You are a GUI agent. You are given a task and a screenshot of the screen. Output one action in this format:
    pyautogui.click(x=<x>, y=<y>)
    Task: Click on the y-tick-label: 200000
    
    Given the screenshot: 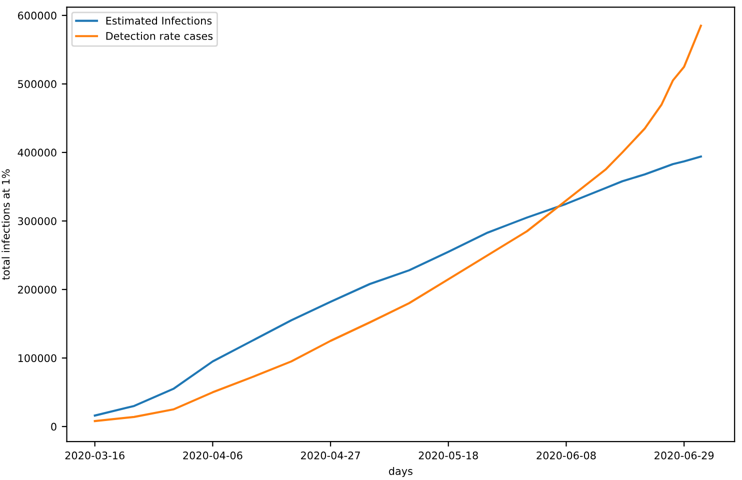 What is the action you would take?
    pyautogui.click(x=37, y=290)
    